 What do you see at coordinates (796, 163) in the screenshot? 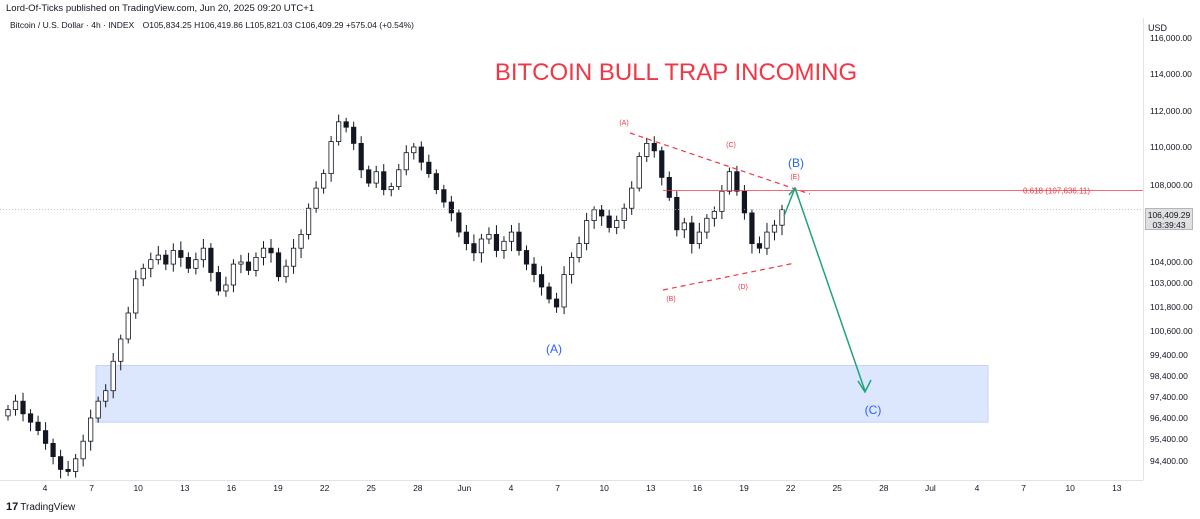
I see `wave-b-label: (B)` at bounding box center [796, 163].